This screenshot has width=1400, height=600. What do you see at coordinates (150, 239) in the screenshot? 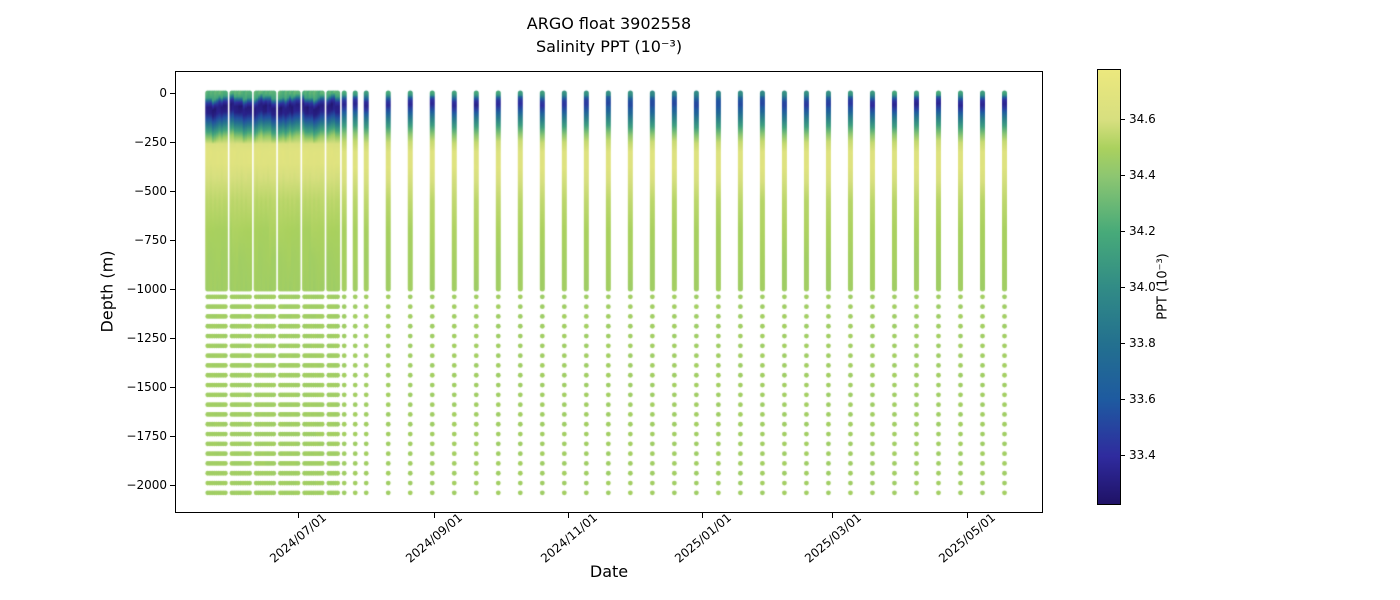
I see `y-tick-label: −750` at bounding box center [150, 239].